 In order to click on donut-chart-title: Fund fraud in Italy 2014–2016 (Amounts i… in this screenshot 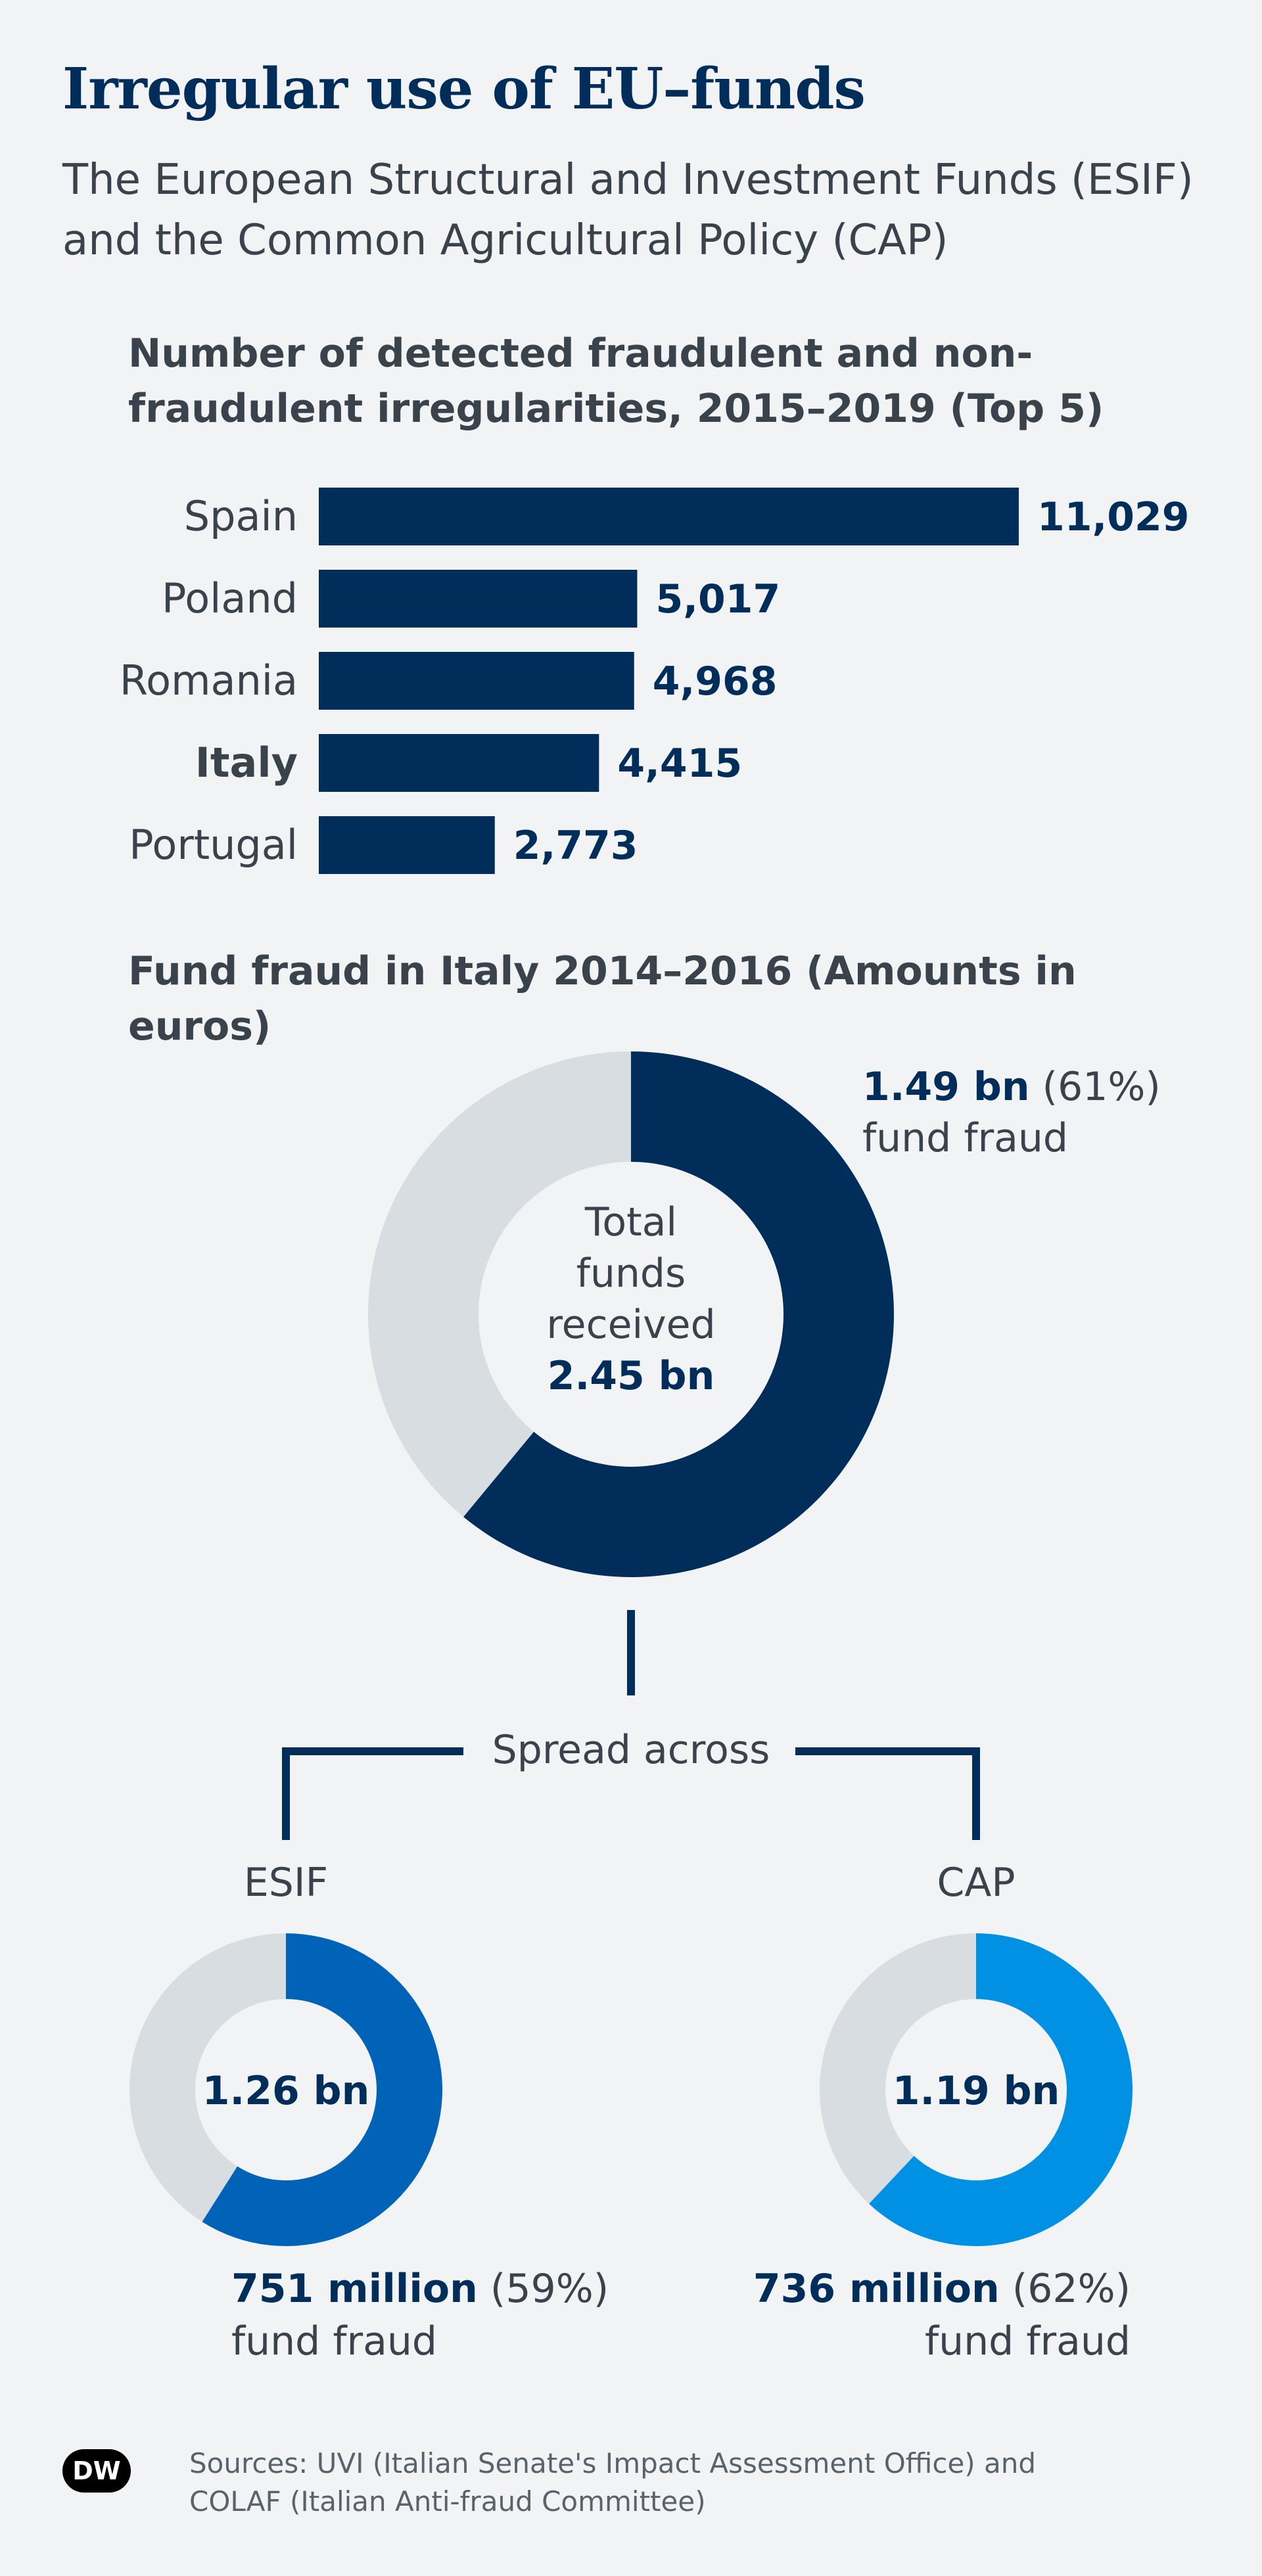, I will do `click(602, 998)`.